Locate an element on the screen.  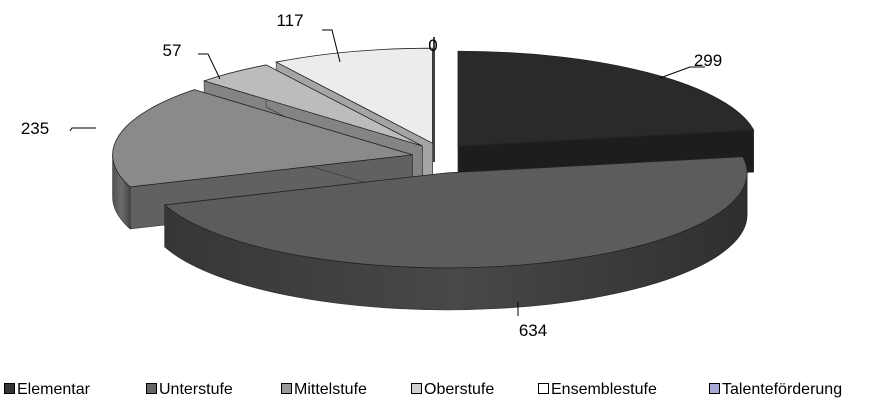
legend-item-elementar: Elementar is located at coordinates (47, 390).